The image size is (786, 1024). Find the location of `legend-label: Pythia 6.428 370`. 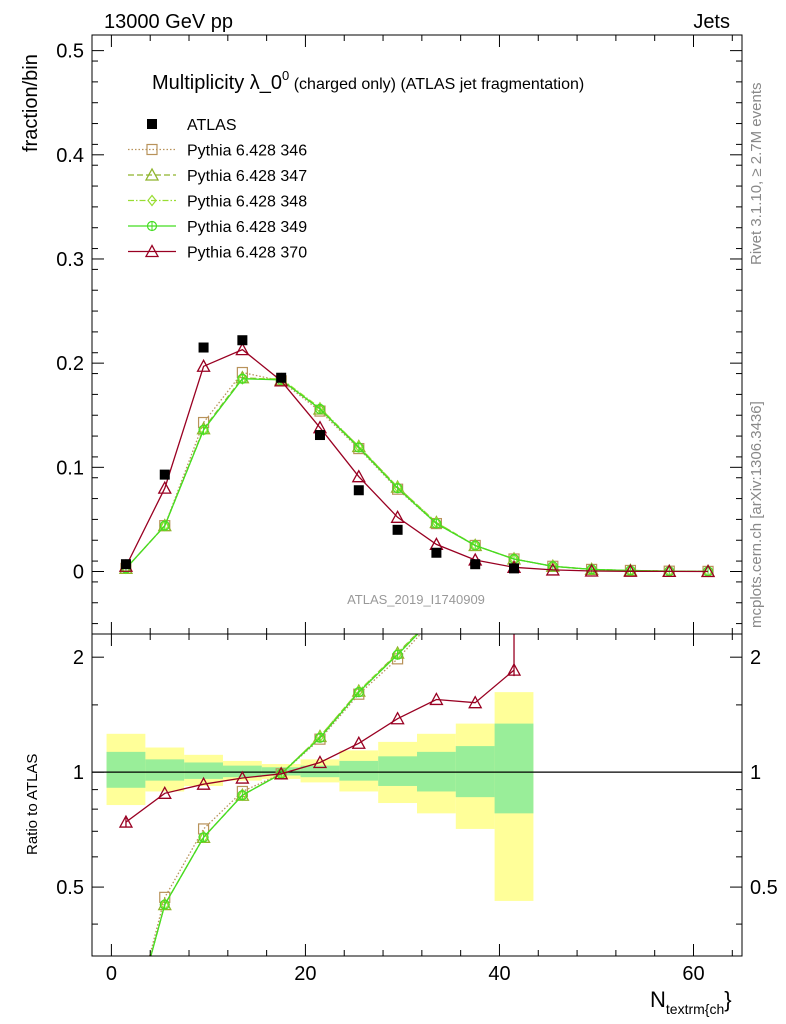

legend-label: Pythia 6.428 370 is located at coordinates (247, 253).